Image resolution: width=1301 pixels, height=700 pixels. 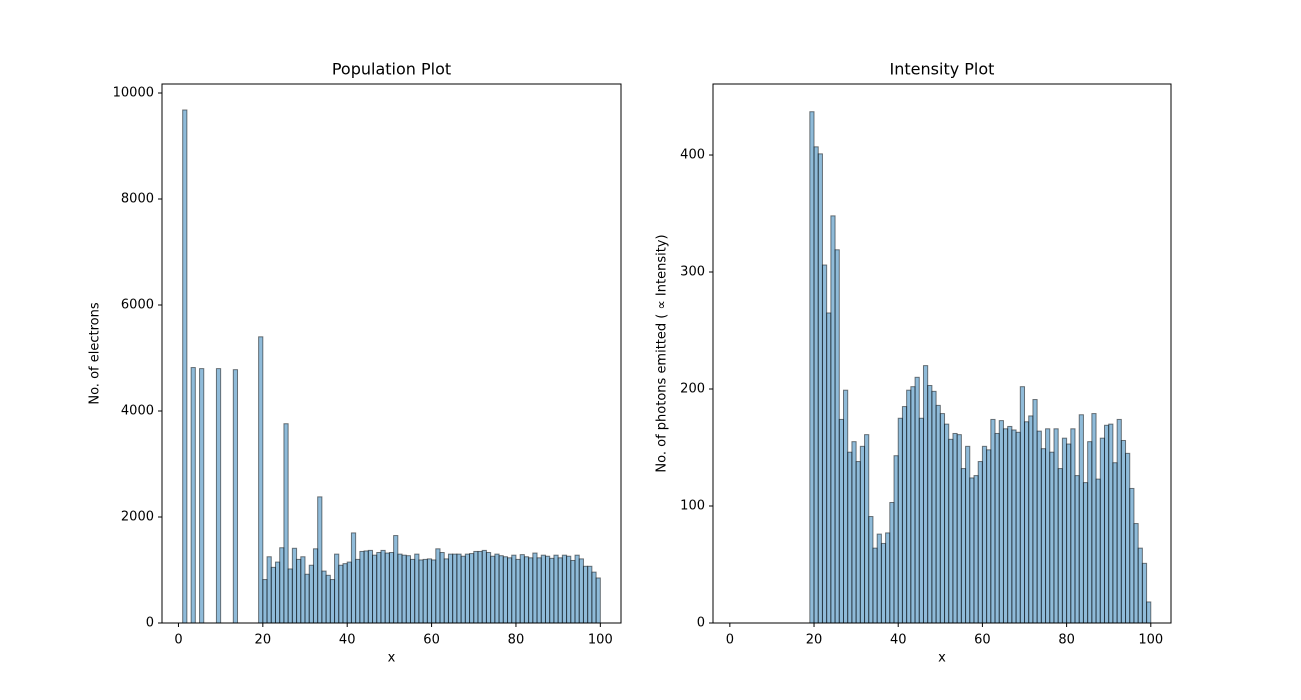 What do you see at coordinates (730, 640) in the screenshot?
I see `x-tick-label: 0` at bounding box center [730, 640].